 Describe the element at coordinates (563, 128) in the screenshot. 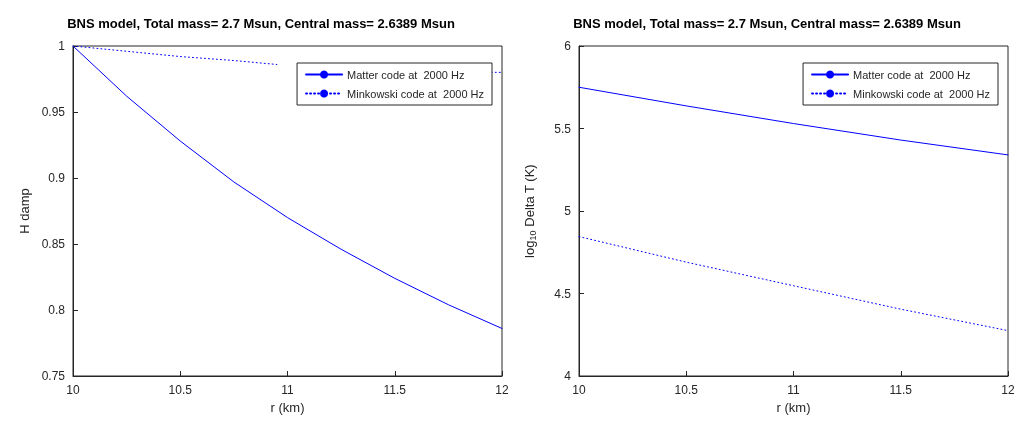

I see `y-tick-label: 5.5` at that location.